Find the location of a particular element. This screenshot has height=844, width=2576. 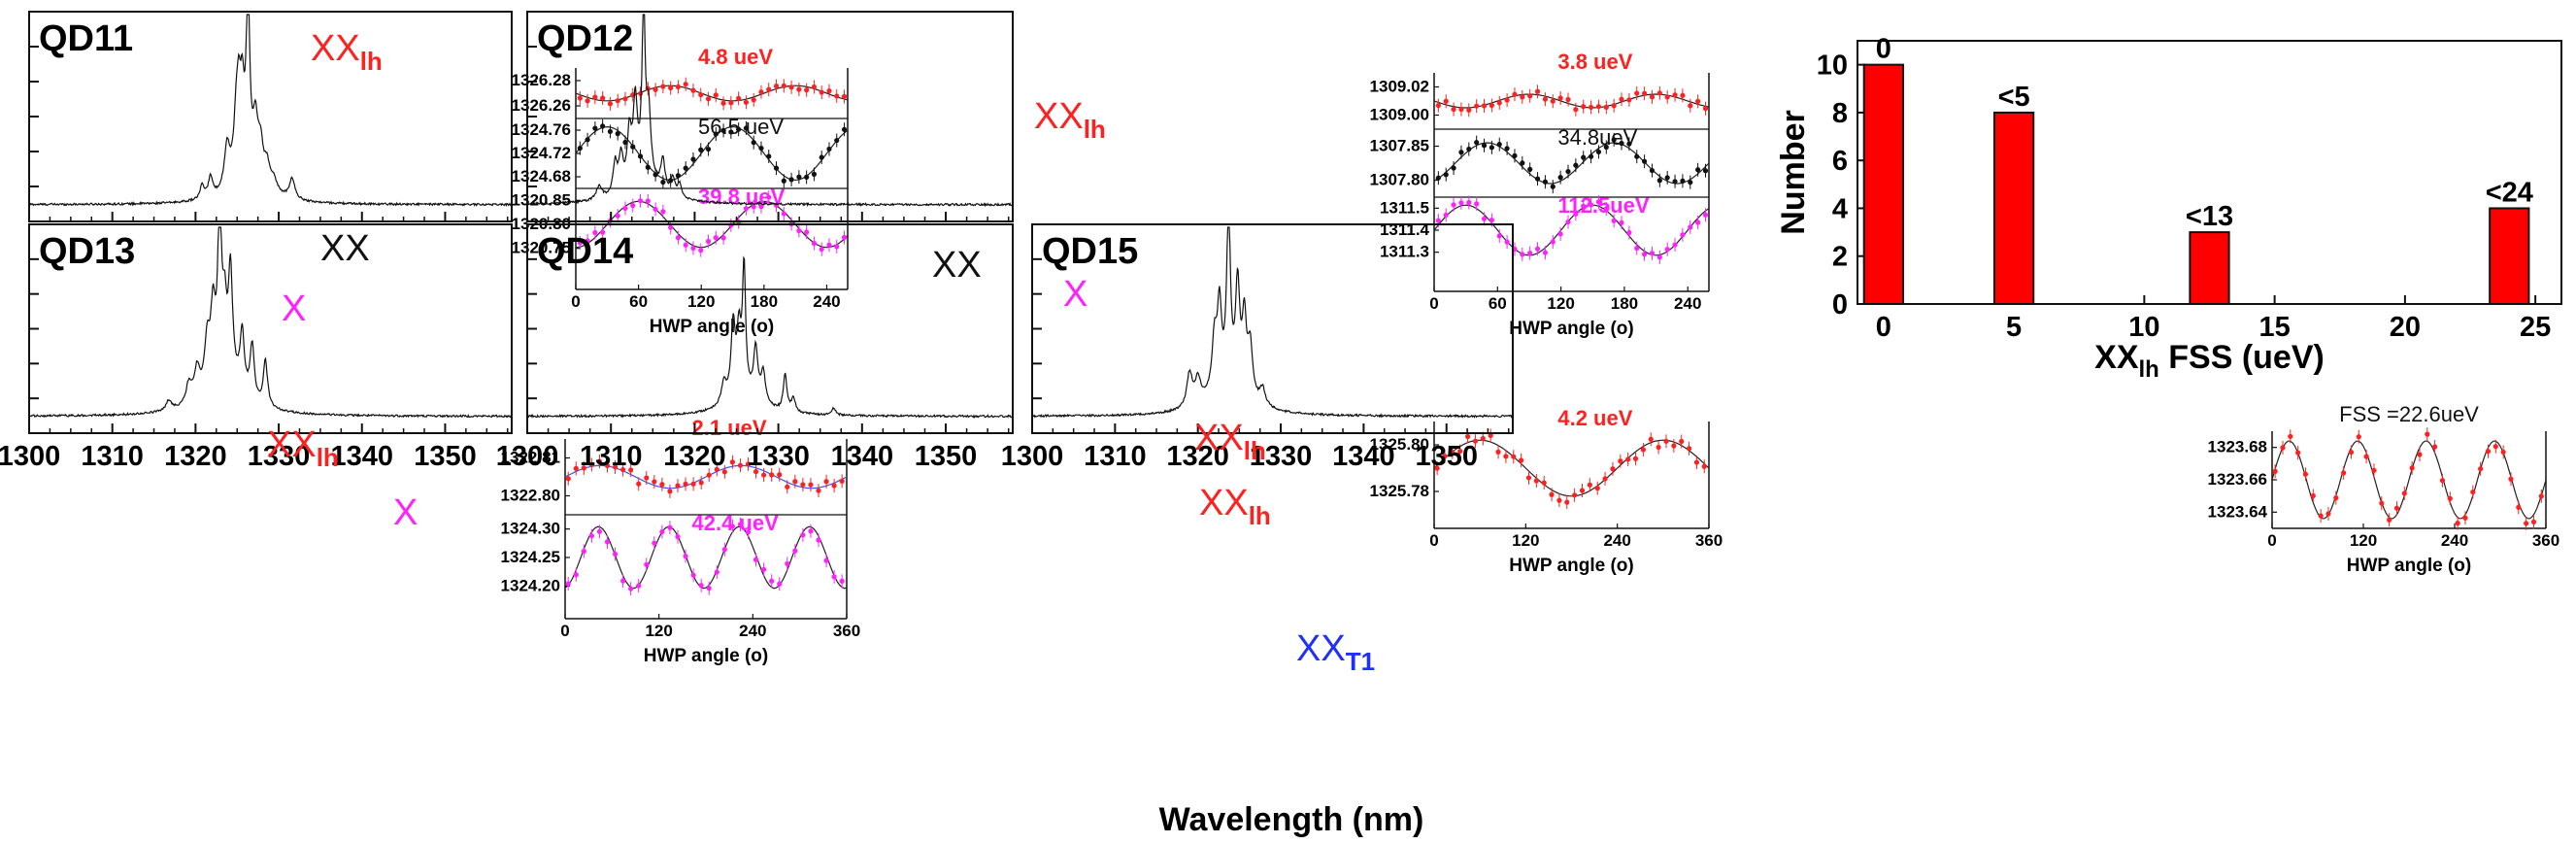

peak-label: XX is located at coordinates (957, 265).